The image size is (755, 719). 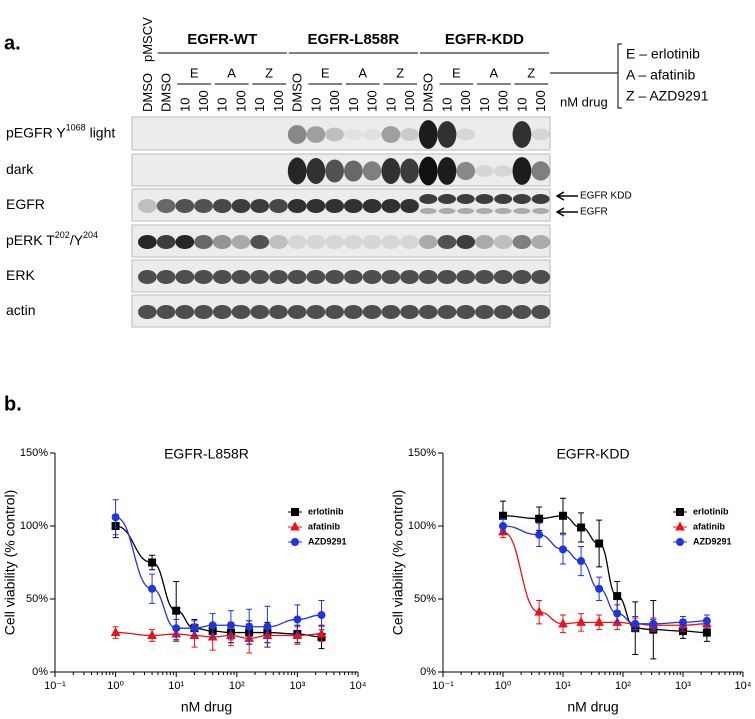 I want to click on y-axis-label: Cell viability (% control), so click(x=398, y=562).